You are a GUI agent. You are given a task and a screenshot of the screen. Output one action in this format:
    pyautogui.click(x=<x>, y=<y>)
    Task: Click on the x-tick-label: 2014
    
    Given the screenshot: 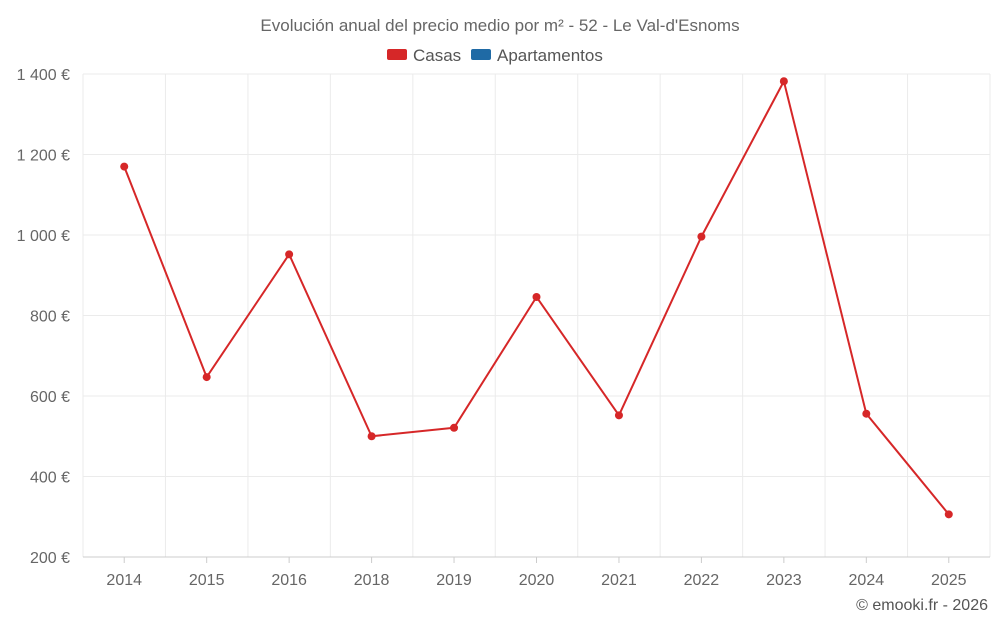 What is the action you would take?
    pyautogui.click(x=124, y=580)
    